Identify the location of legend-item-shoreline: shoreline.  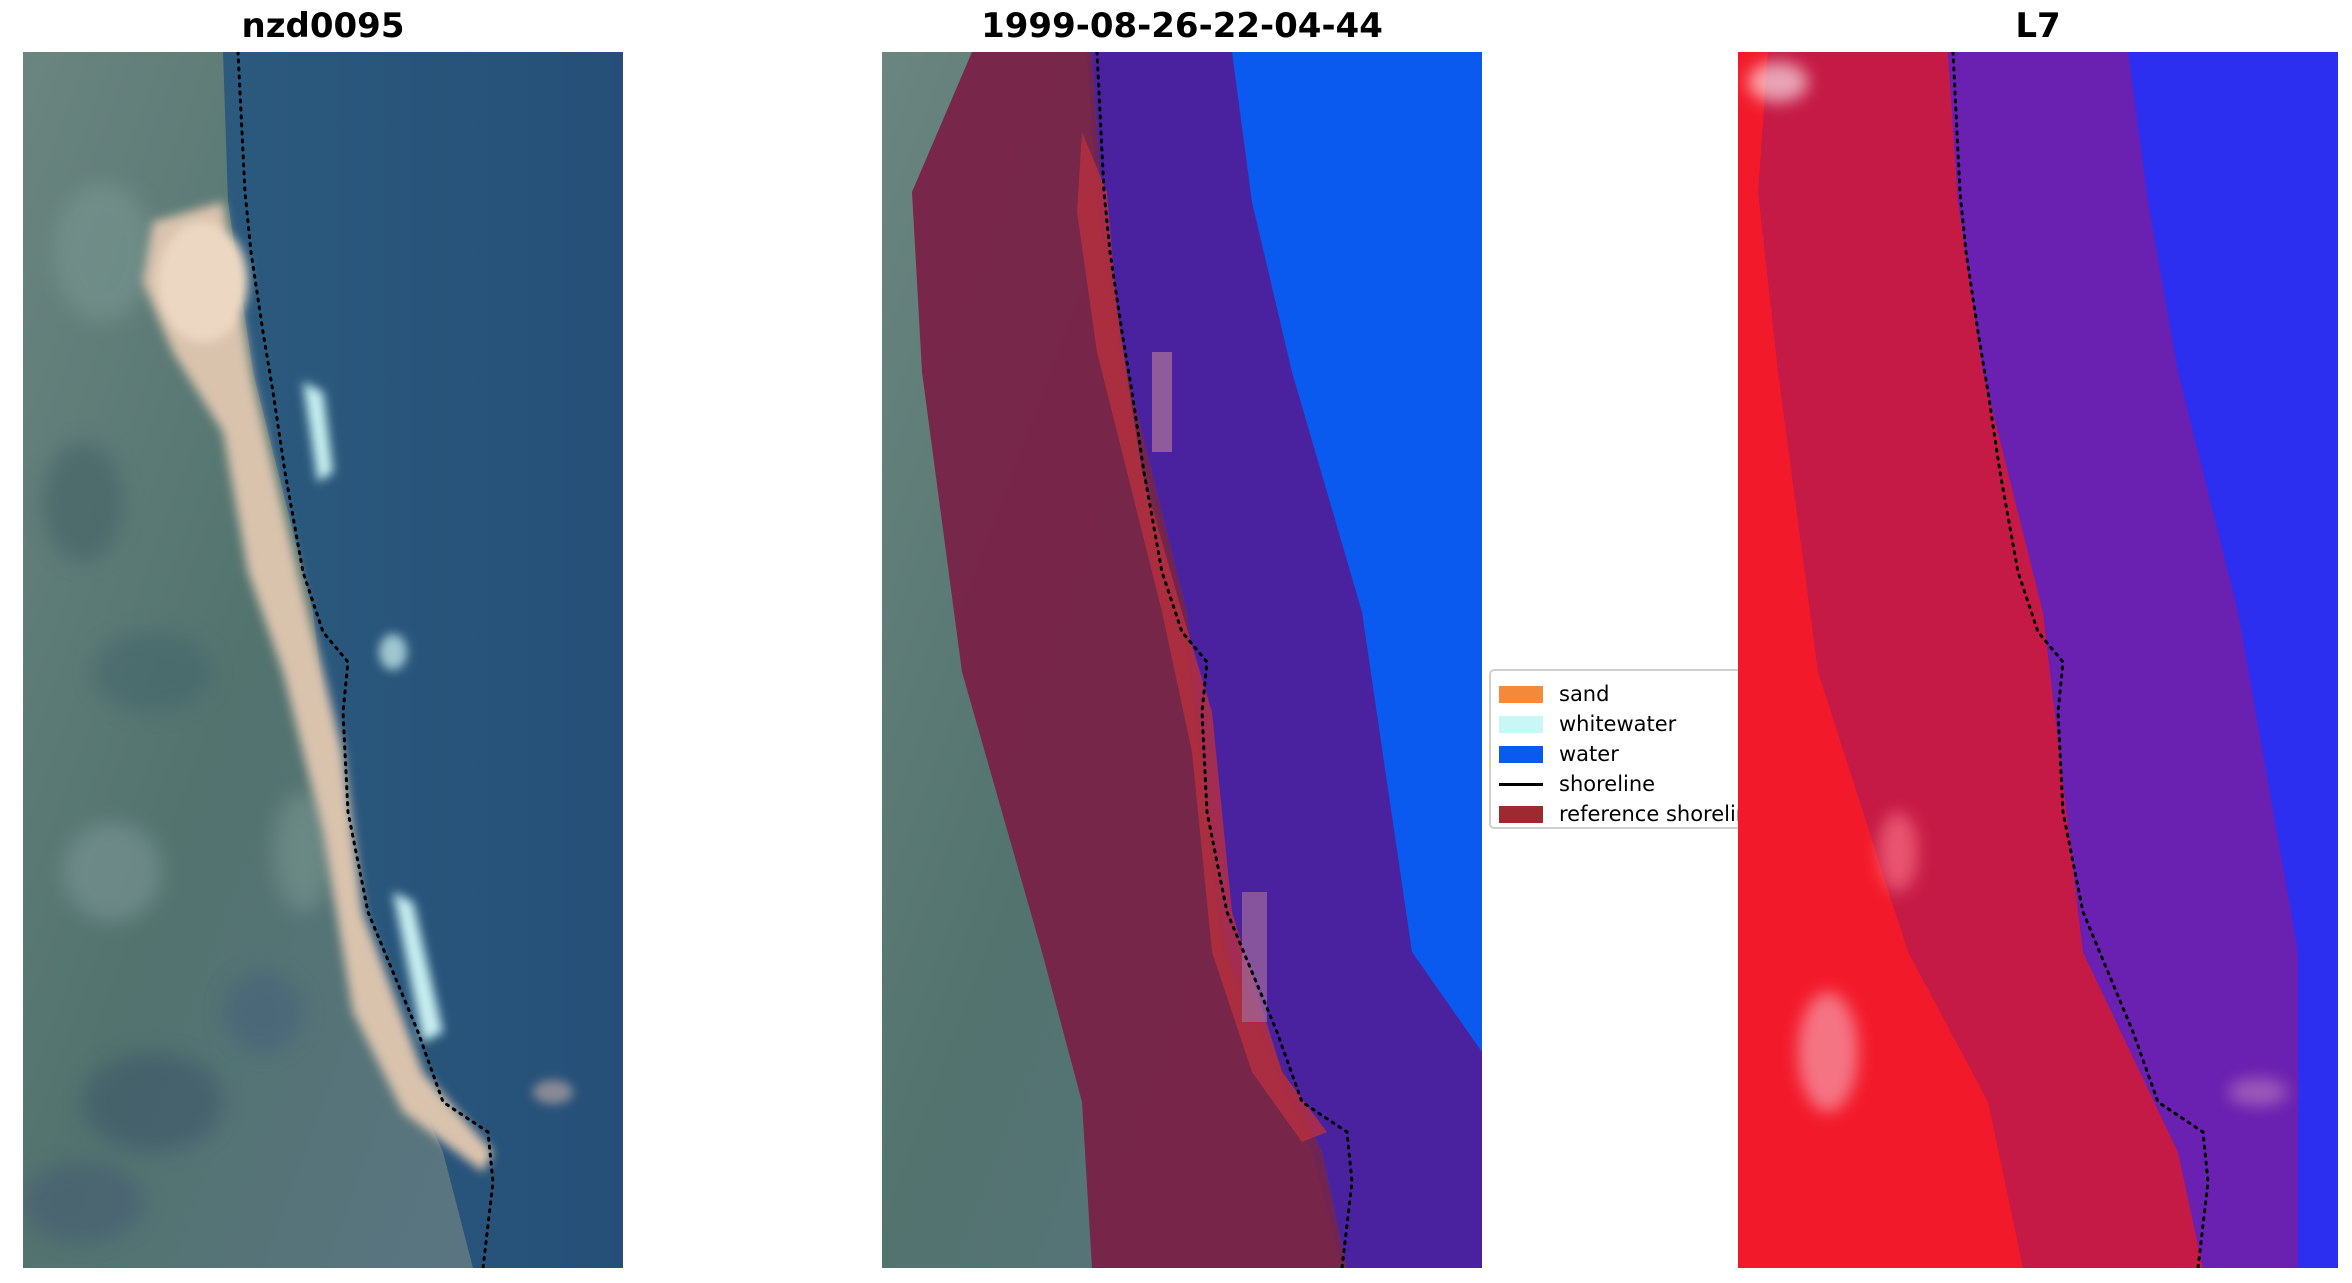
(1623, 784).